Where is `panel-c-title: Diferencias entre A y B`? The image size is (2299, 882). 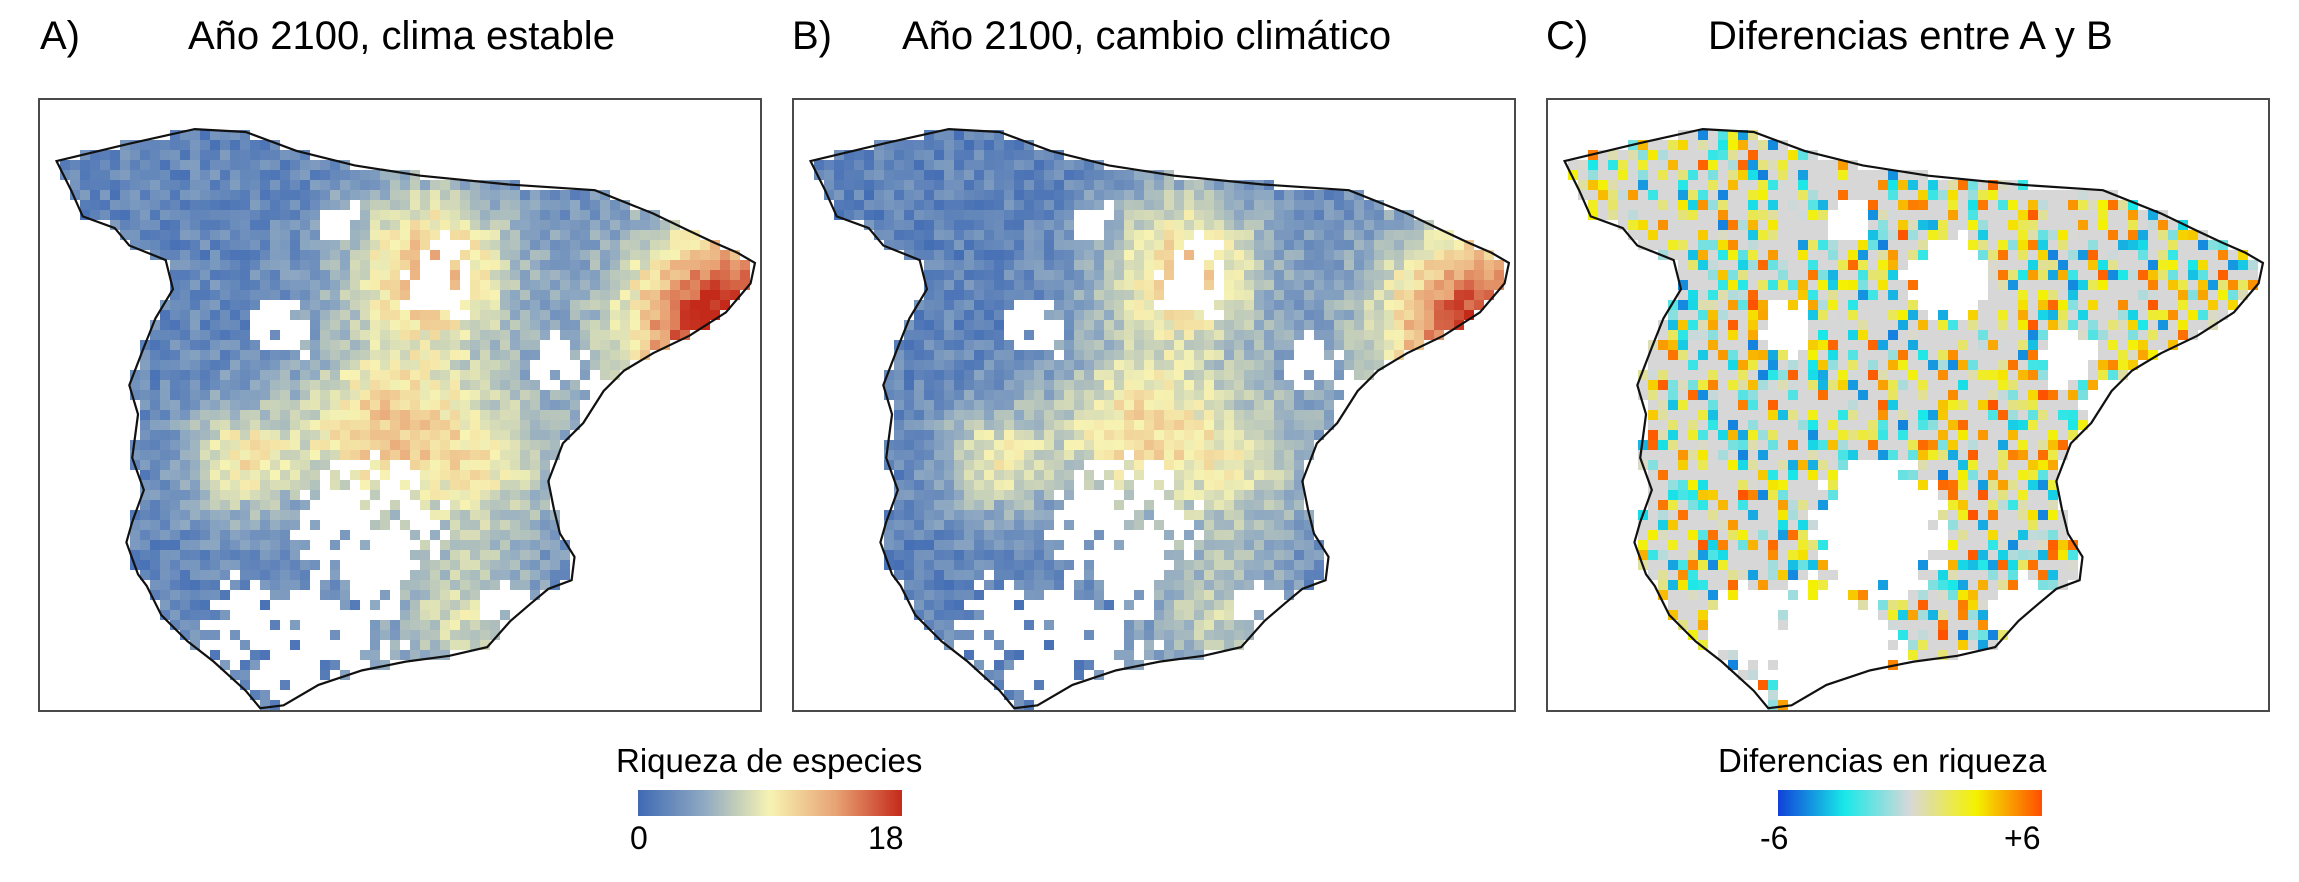
panel-c-title: Diferencias entre A y B is located at coordinates (1910, 36).